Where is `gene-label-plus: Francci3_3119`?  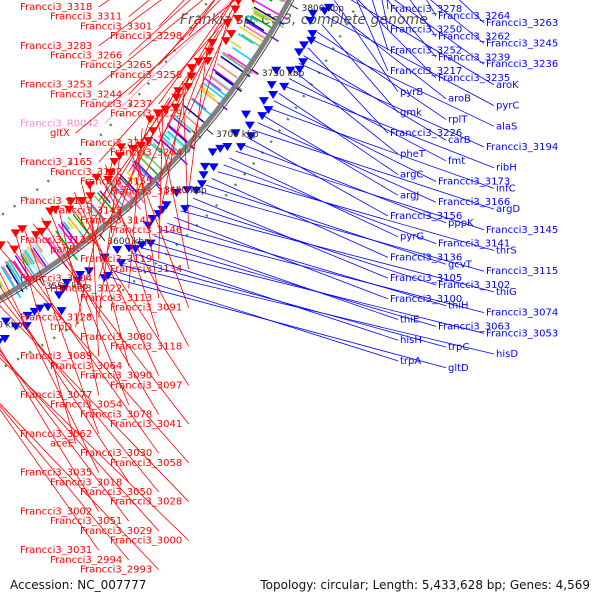
gene-label-plus: Francci3_3119 is located at coordinates (116, 259).